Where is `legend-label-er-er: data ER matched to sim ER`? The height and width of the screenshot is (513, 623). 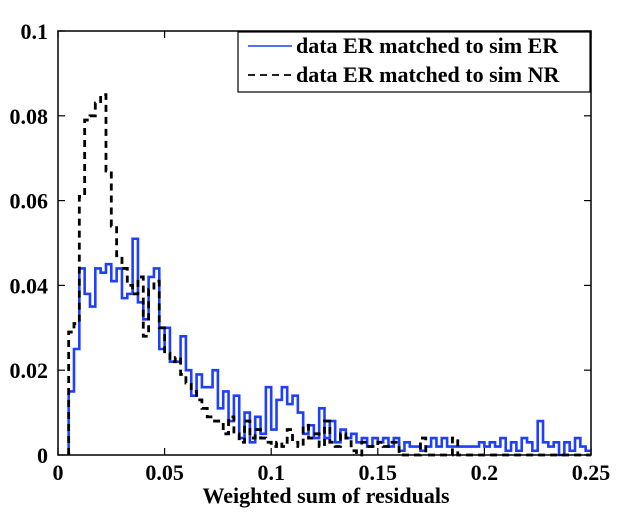
legend-label-er-er: data ER matched to sim ER is located at coordinates (427, 45).